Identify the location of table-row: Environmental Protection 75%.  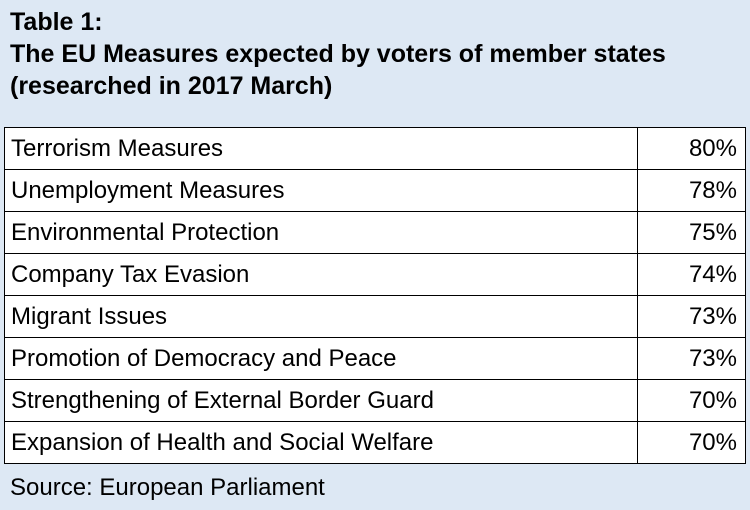
(375, 232).